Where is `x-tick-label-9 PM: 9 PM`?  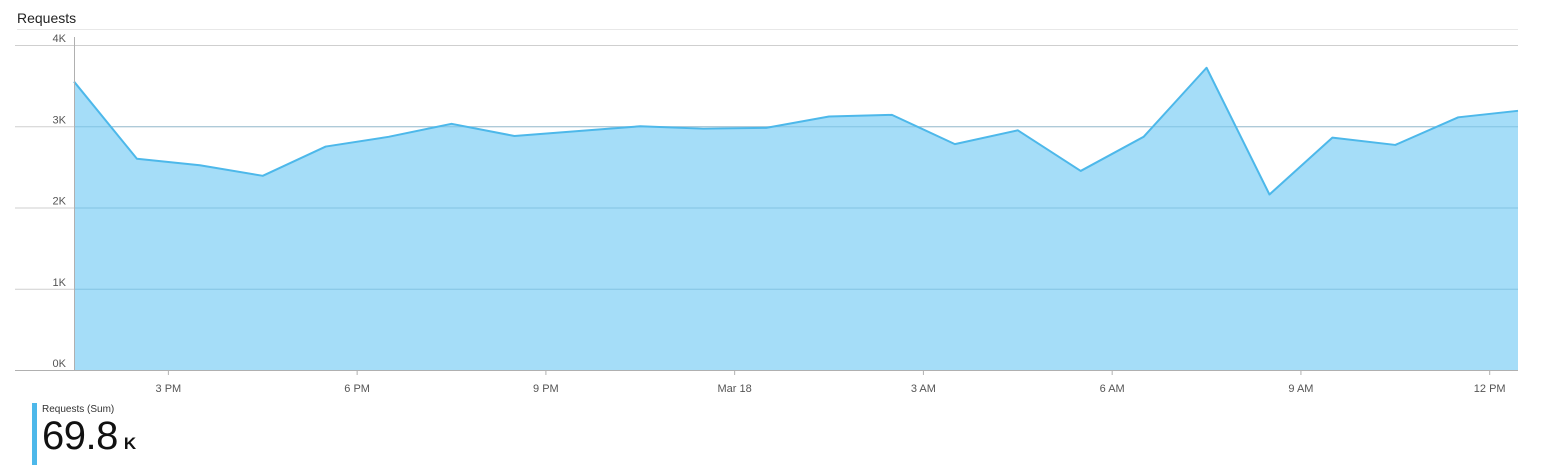
x-tick-label-9 PM: 9 PM is located at coordinates (546, 389).